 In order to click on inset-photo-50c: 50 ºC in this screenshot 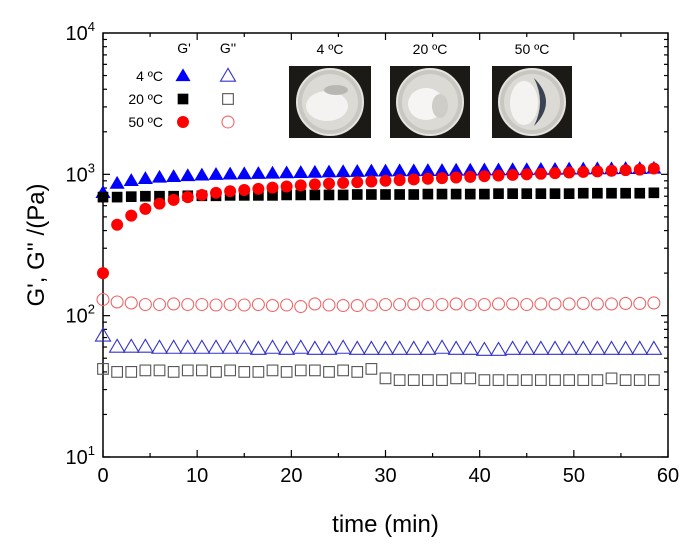, I will do `click(532, 89)`.